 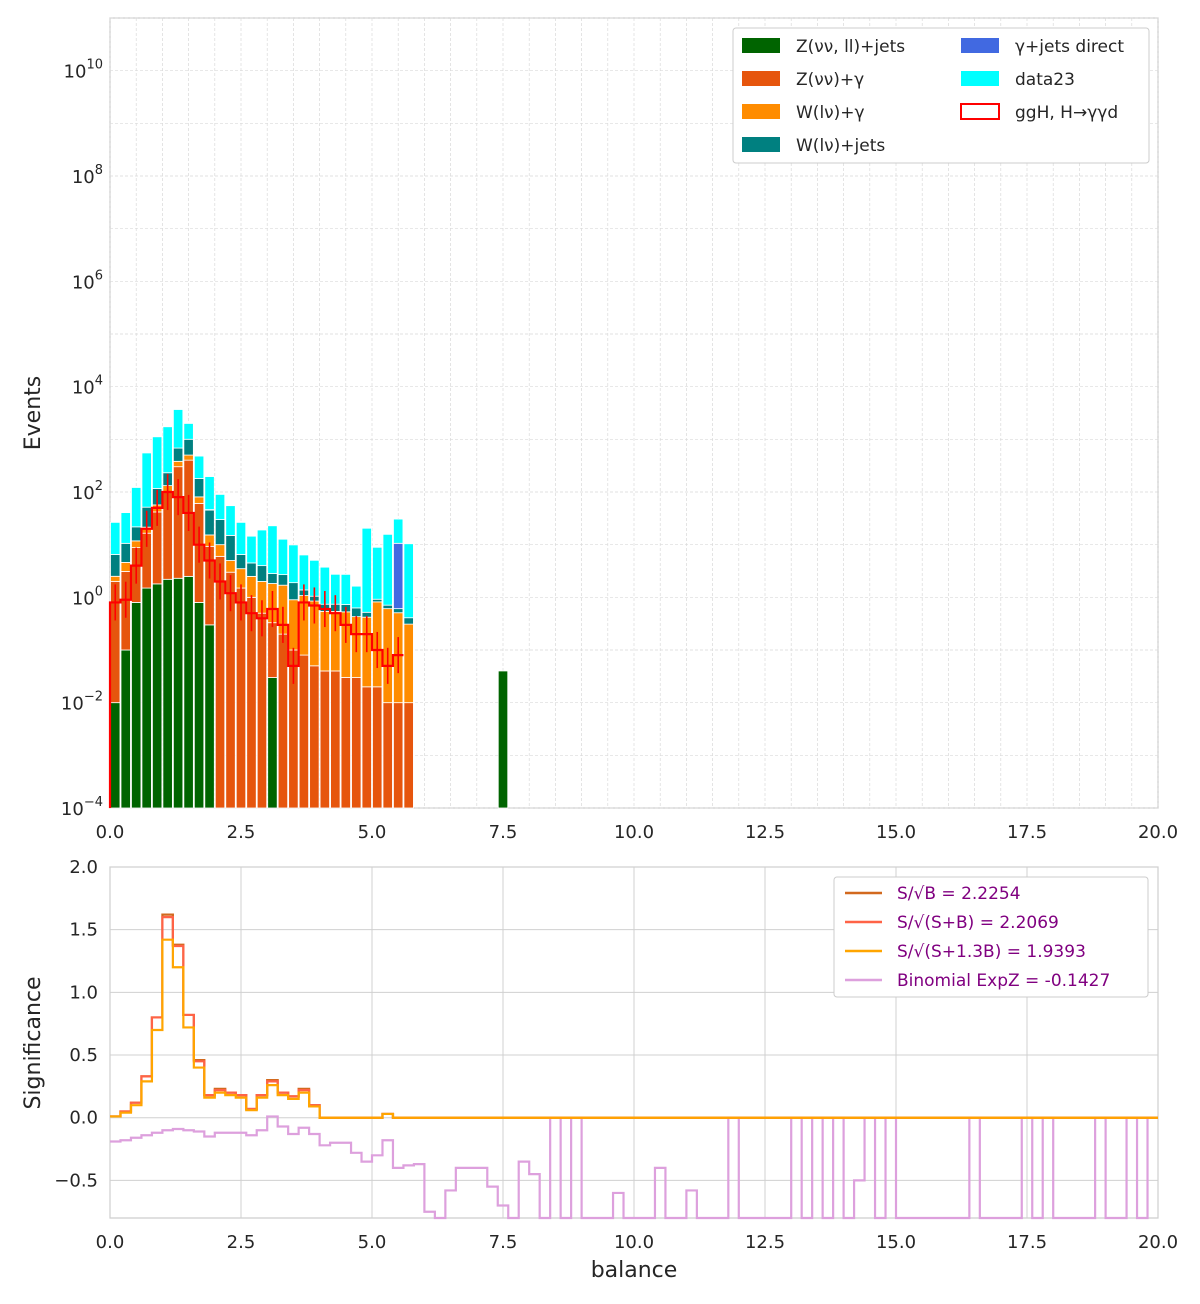 I want to click on bottom-x-tick-label: 2.5, so click(x=241, y=1242).